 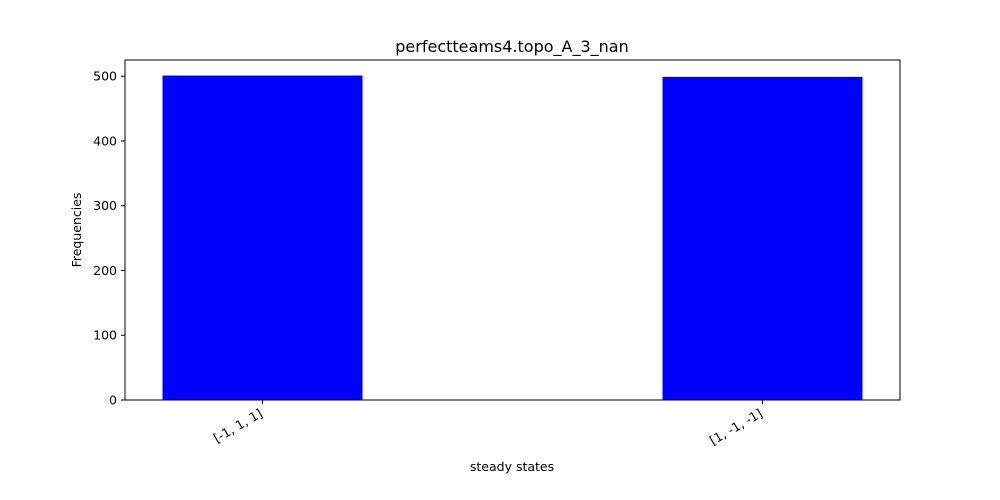 I want to click on y-tick-label: 100, so click(x=105, y=335).